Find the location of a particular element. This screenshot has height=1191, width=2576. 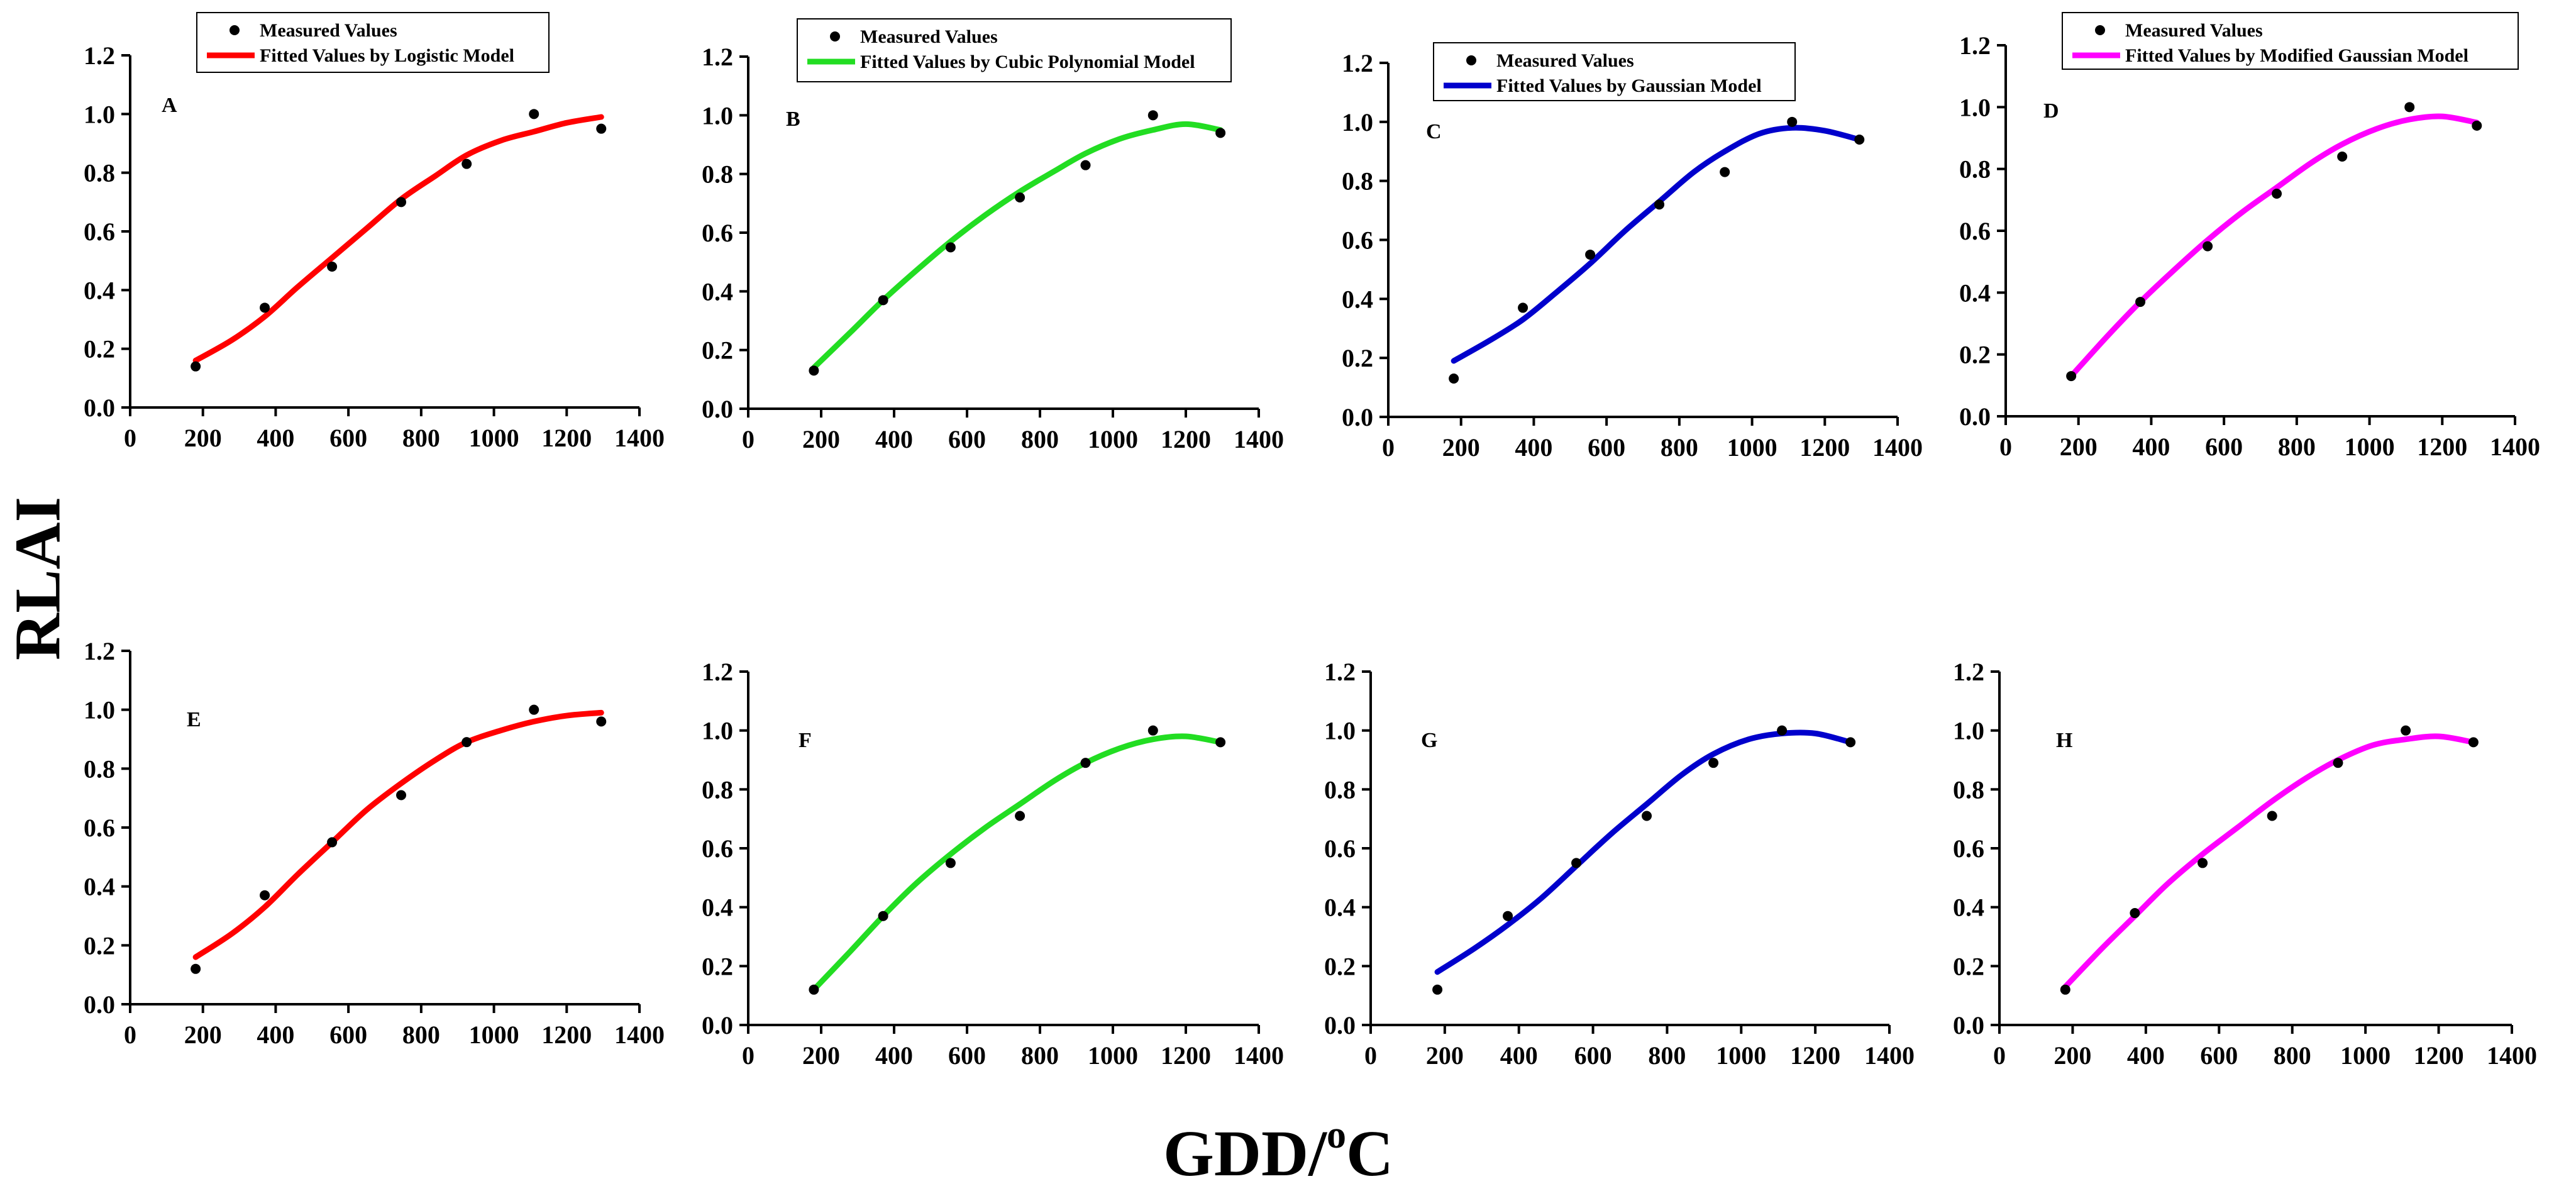

panel-g-ytick-label: 0.0 is located at coordinates (1340, 1025).